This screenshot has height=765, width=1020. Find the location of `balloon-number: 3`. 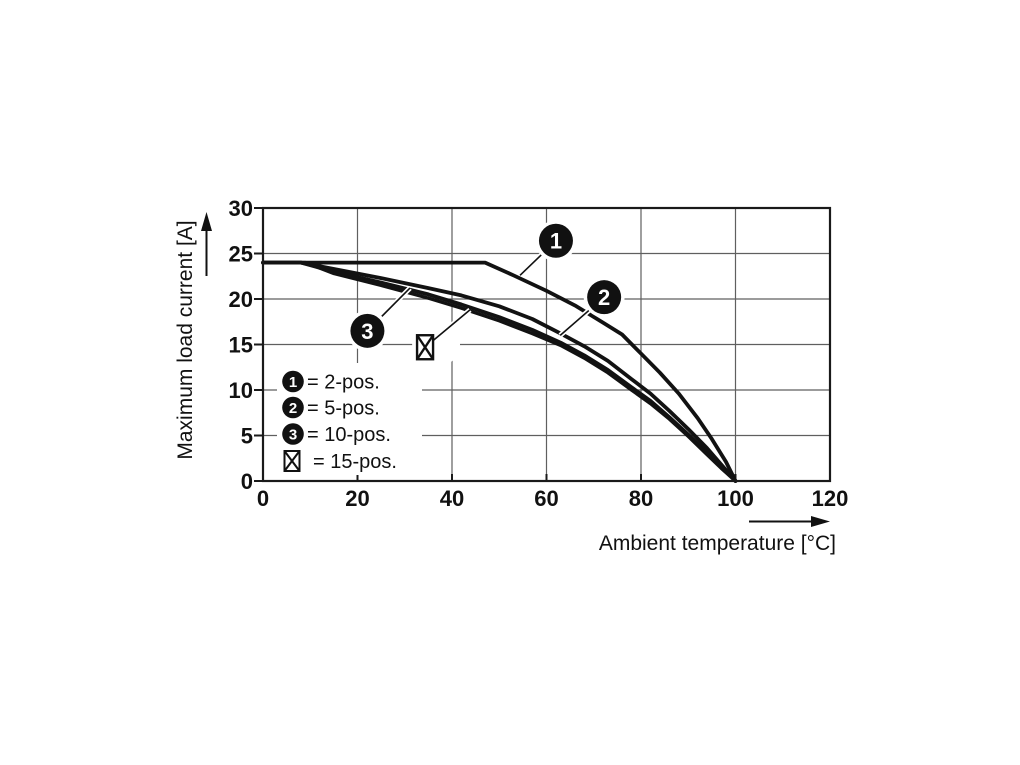

balloon-number: 3 is located at coordinates (367, 331).